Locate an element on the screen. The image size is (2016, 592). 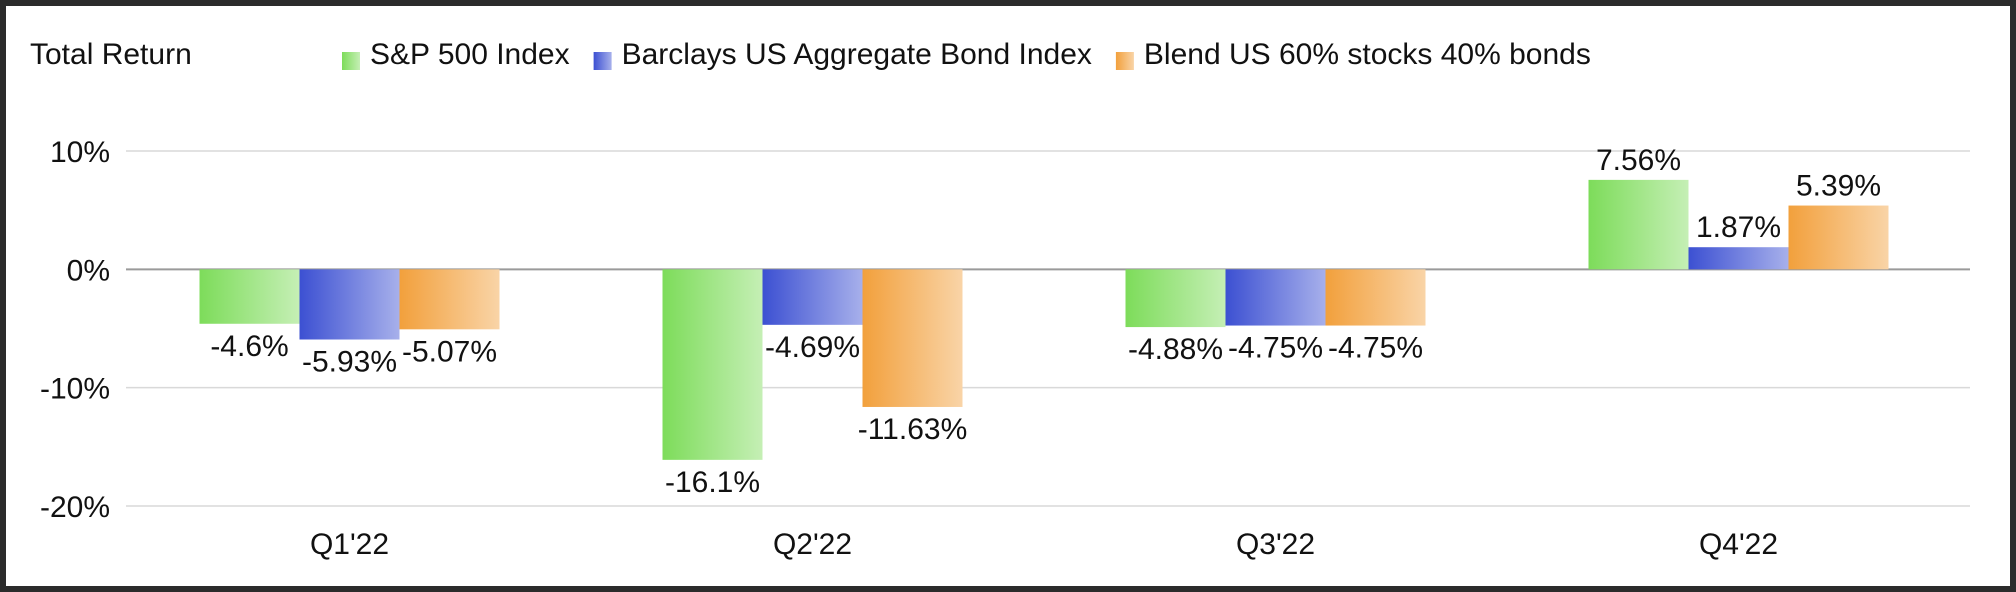
legend-swatch-s-p-500-index is located at coordinates (351, 61).